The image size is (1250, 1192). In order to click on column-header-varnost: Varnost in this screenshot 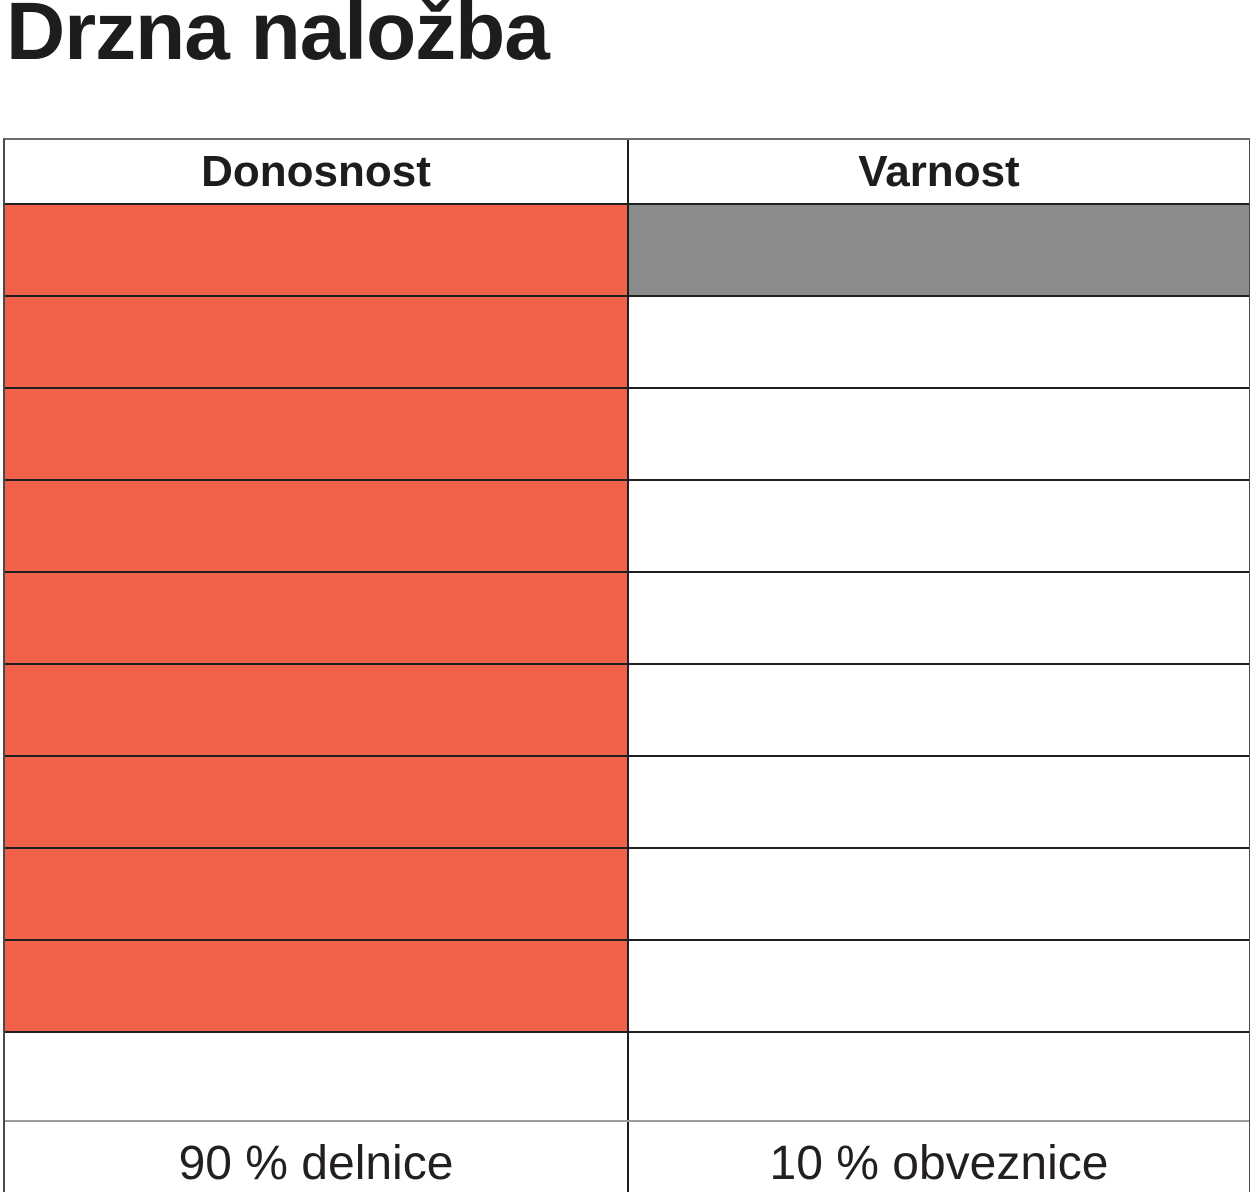, I will do `click(938, 171)`.